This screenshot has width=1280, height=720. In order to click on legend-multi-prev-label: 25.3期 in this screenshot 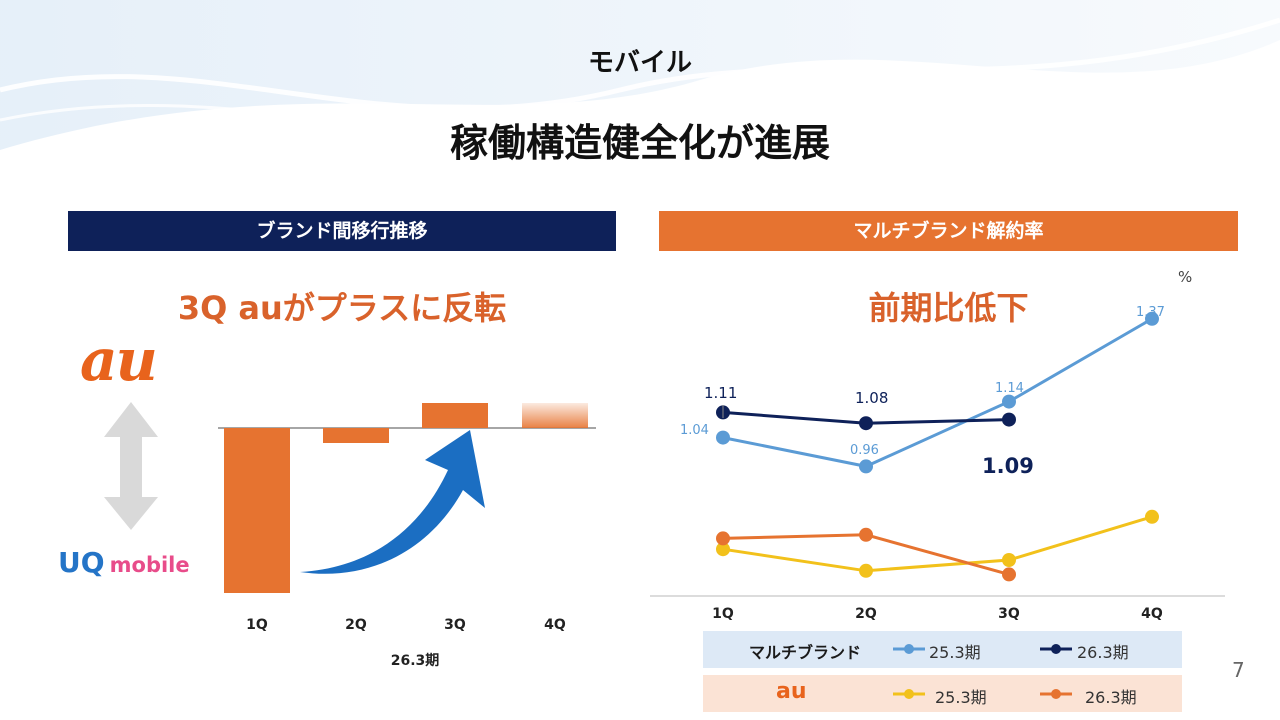, I will do `click(955, 652)`.